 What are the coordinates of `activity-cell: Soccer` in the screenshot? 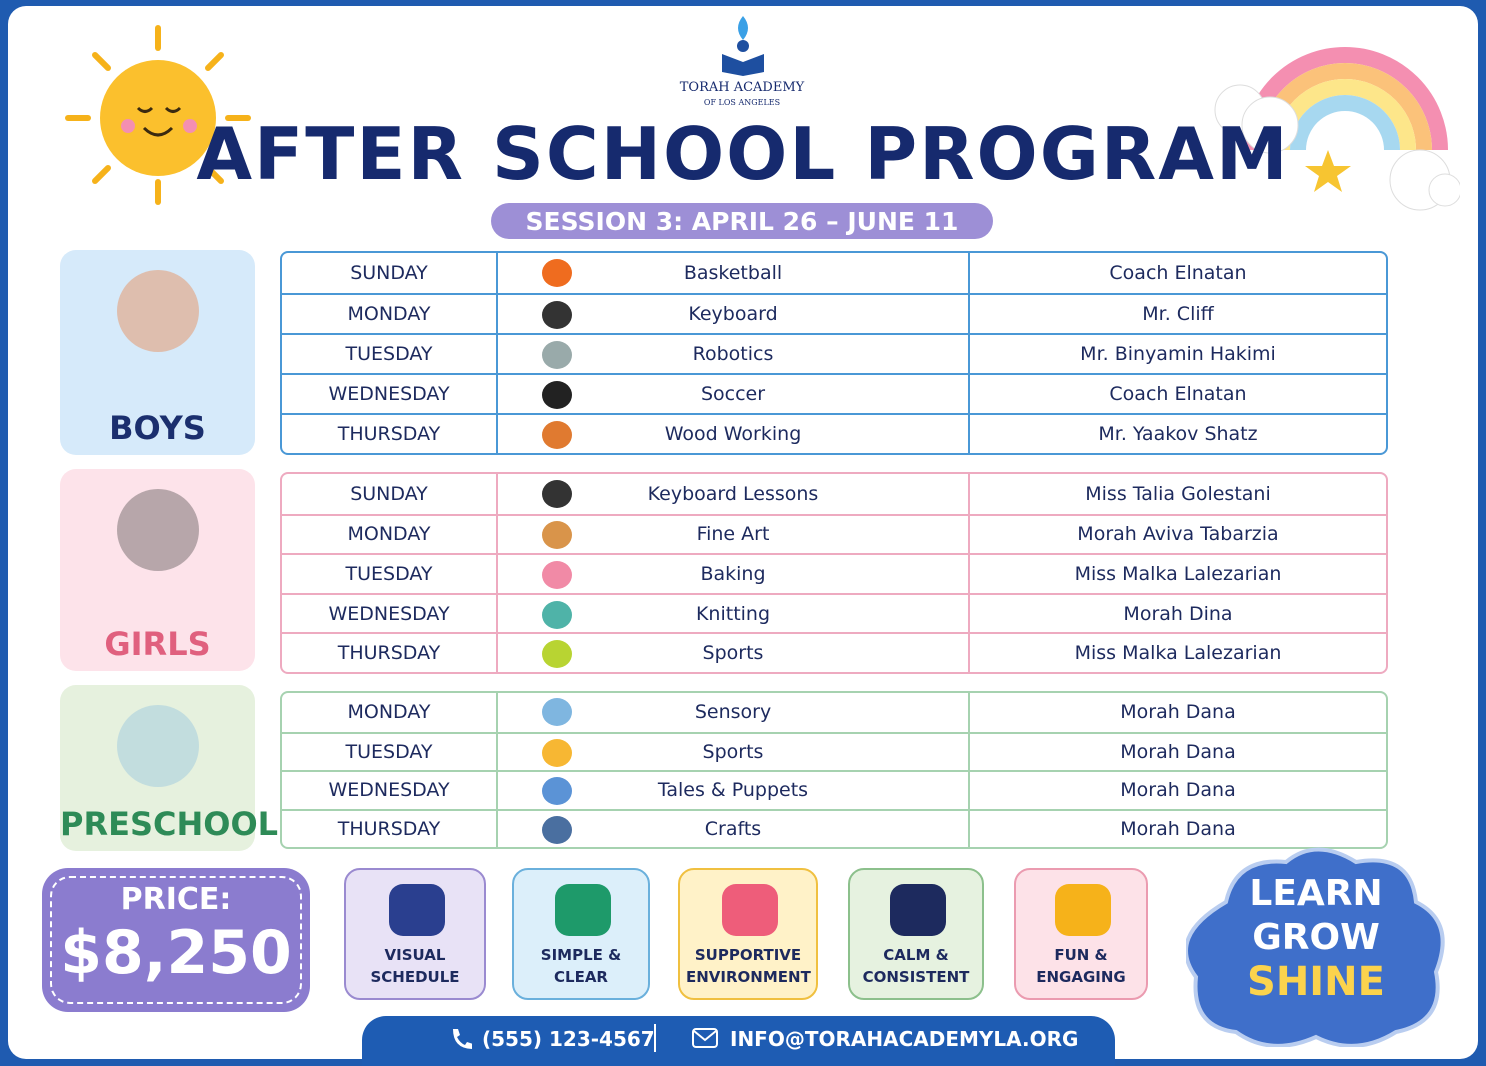 It's located at (734, 394).